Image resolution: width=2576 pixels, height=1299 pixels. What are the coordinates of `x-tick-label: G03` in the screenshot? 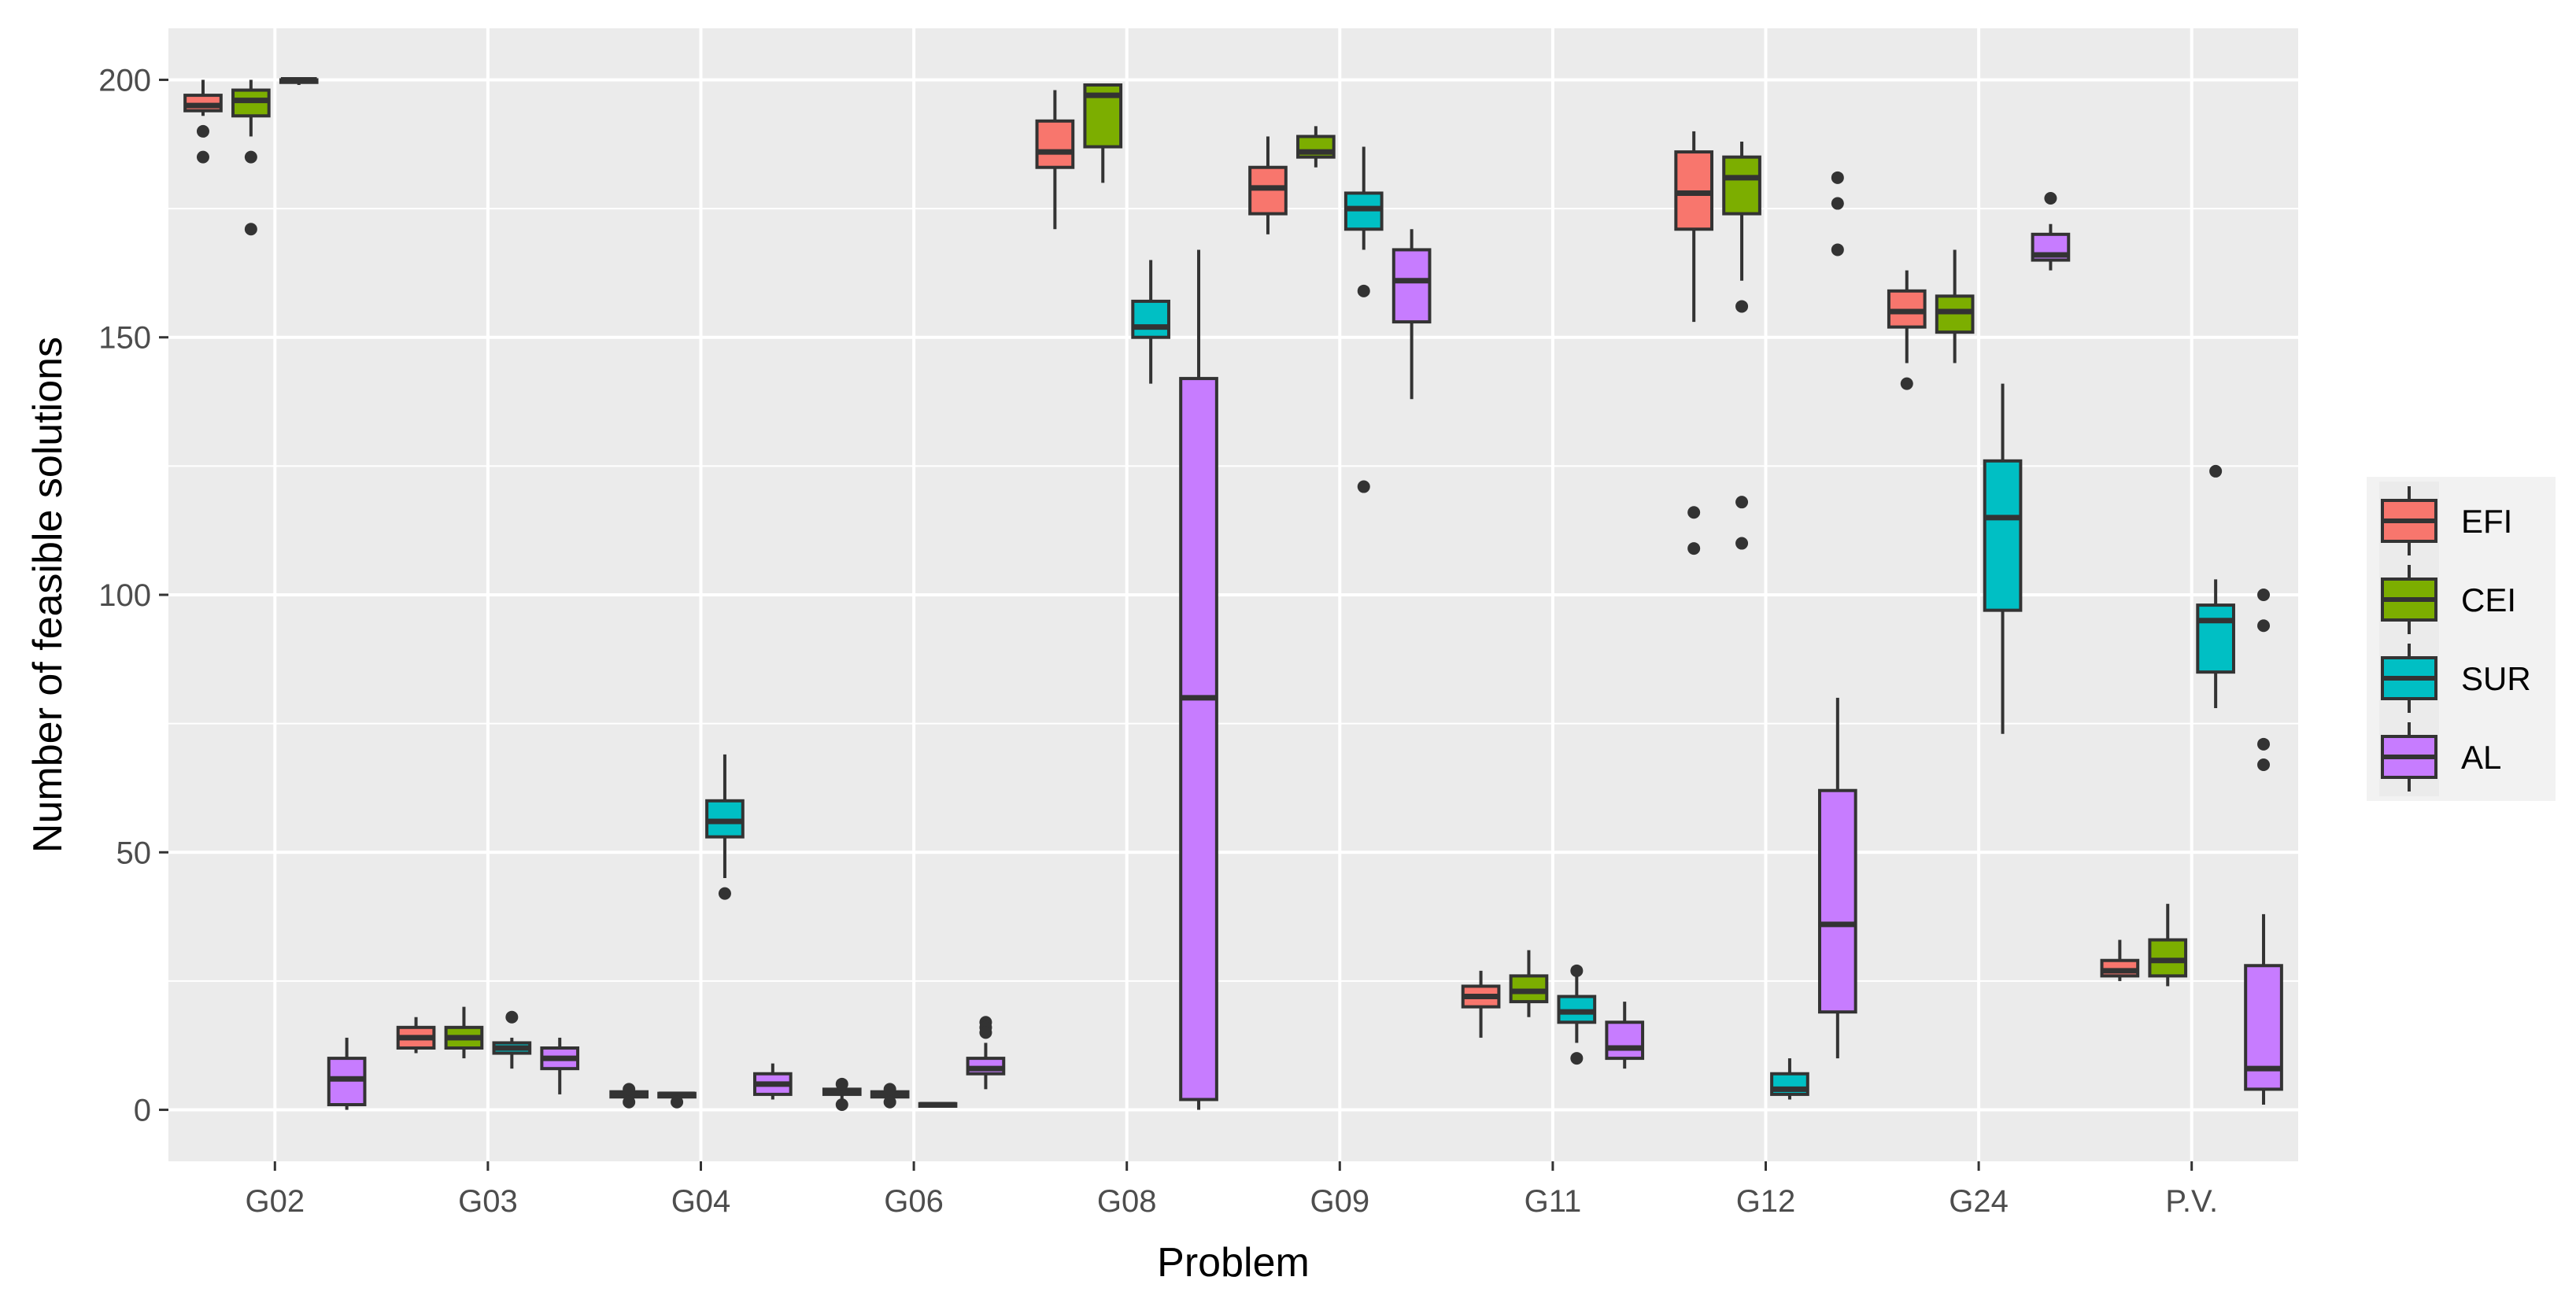 It's located at (488, 1201).